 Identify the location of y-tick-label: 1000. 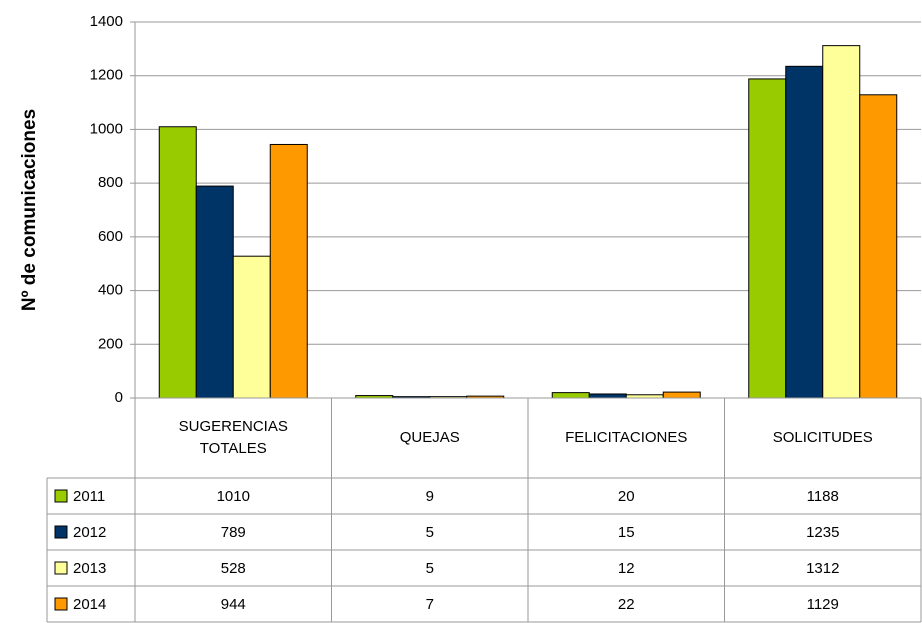
(106, 128).